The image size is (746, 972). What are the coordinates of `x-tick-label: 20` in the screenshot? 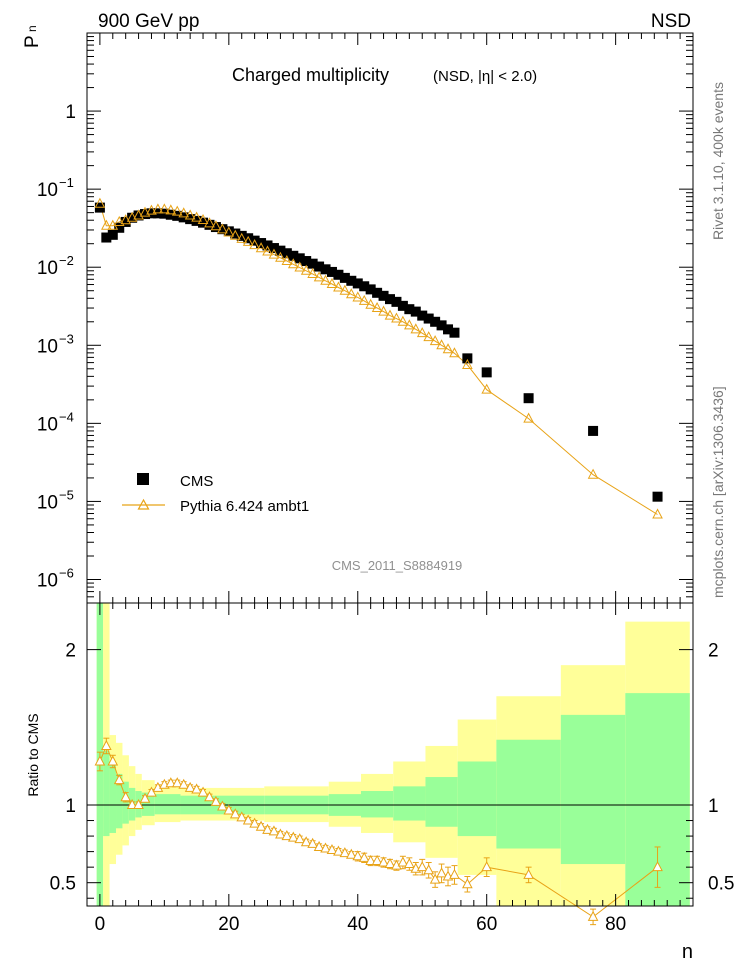 It's located at (228, 924).